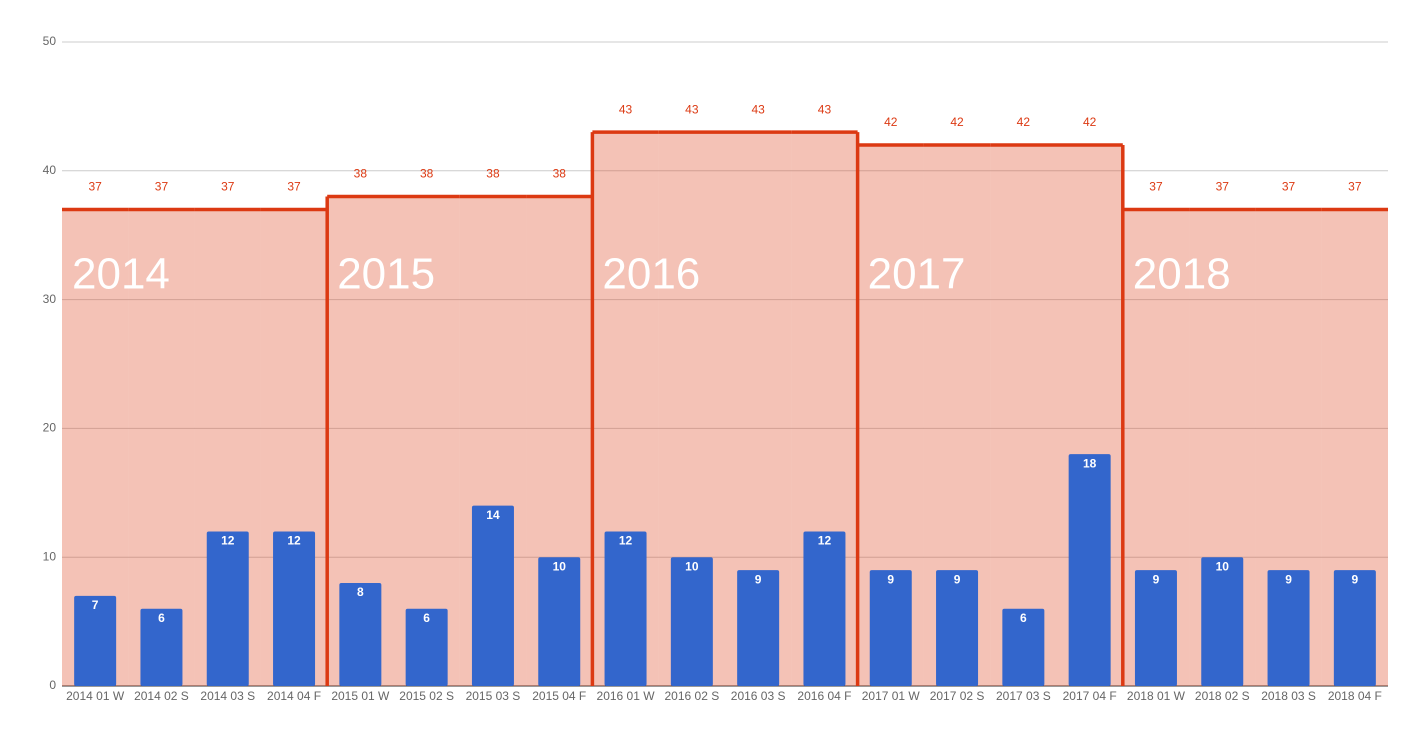 This screenshot has height=740, width=1424. Describe the element at coordinates (1090, 696) in the screenshot. I see `x-tick-label: 2017 04 F` at that location.